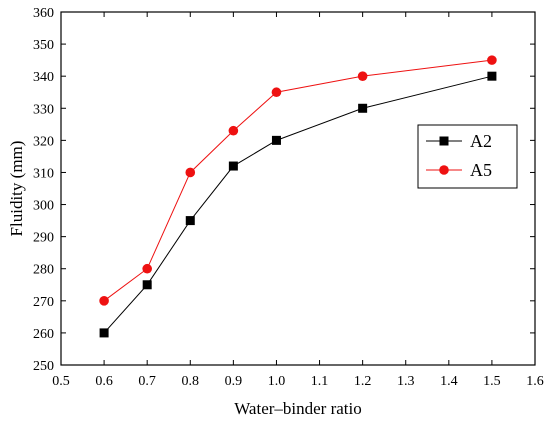 The width and height of the screenshot is (550, 424). What do you see at coordinates (43, 45) in the screenshot?
I see `y-tick-label: 350` at bounding box center [43, 45].